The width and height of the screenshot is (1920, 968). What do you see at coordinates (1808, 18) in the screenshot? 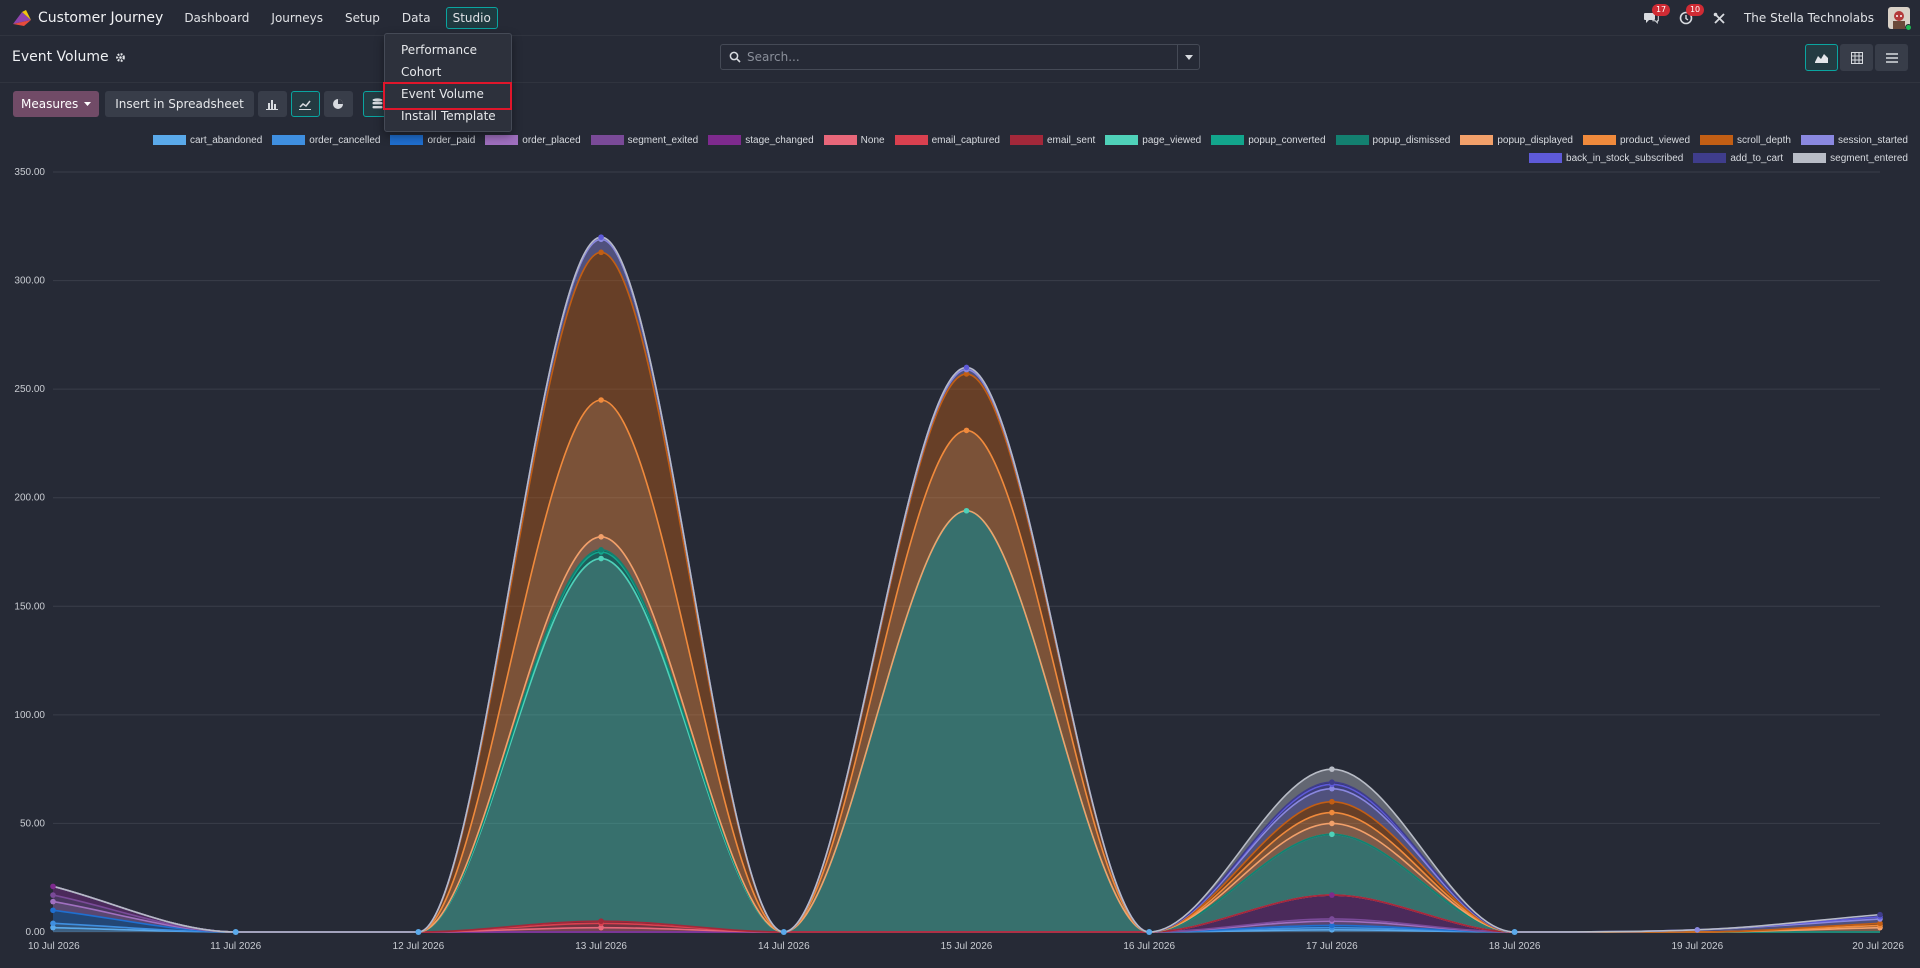
I see `company-switcher: The Stella Technolabs` at bounding box center [1808, 18].